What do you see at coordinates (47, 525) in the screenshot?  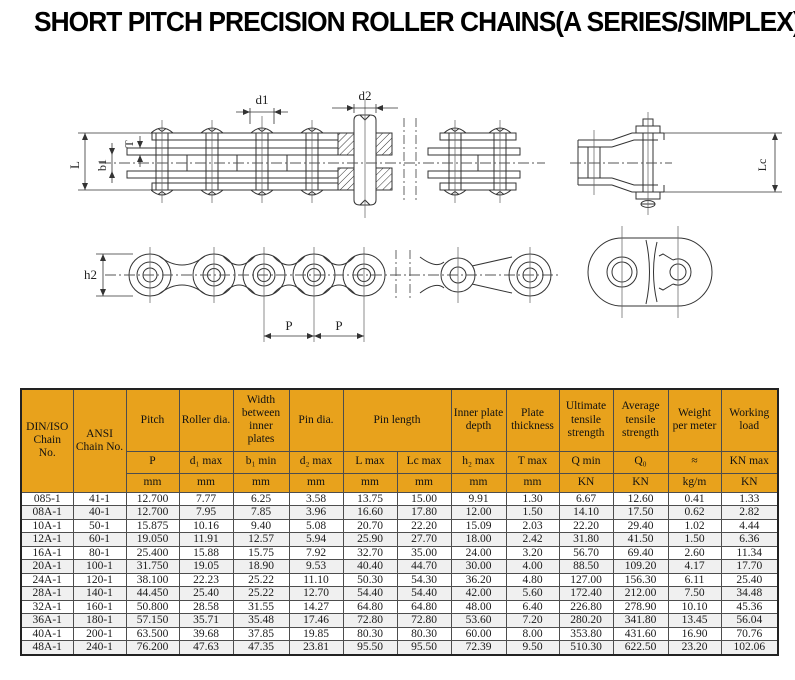 I see `table-cell: 10A-1` at bounding box center [47, 525].